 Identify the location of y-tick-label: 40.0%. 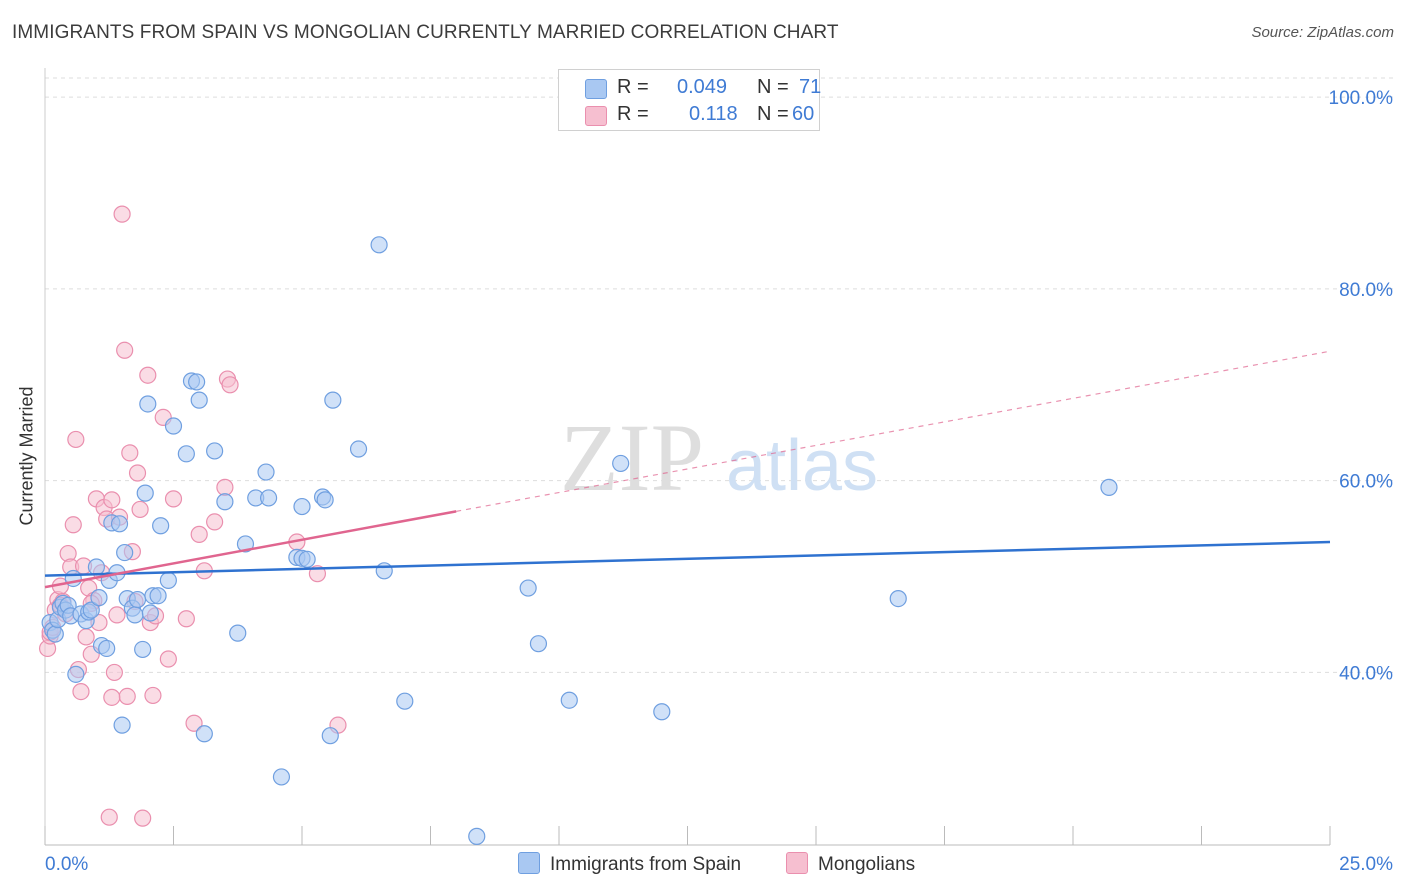
(1366, 673).